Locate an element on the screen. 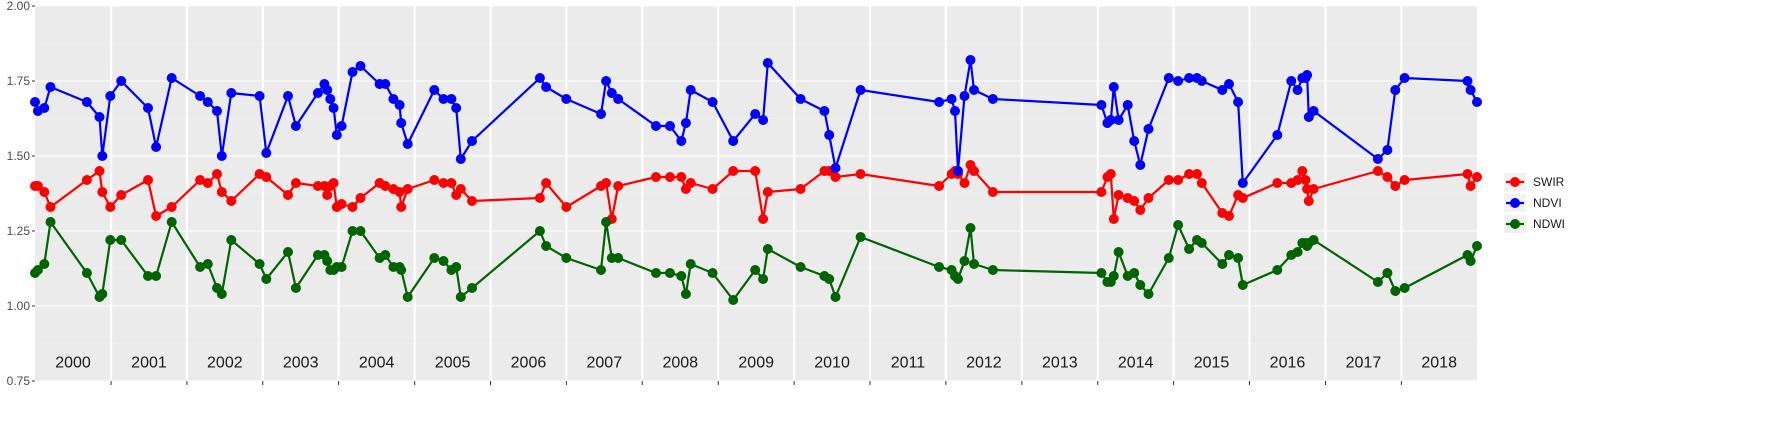 The height and width of the screenshot is (442, 1773). year-label: 2004 is located at coordinates (377, 363).